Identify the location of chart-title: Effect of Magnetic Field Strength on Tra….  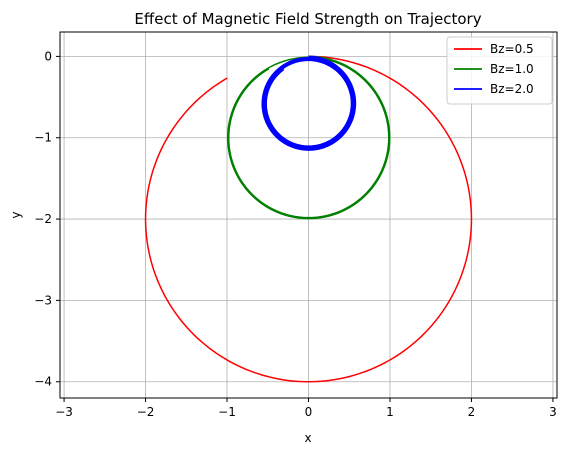
(307, 19).